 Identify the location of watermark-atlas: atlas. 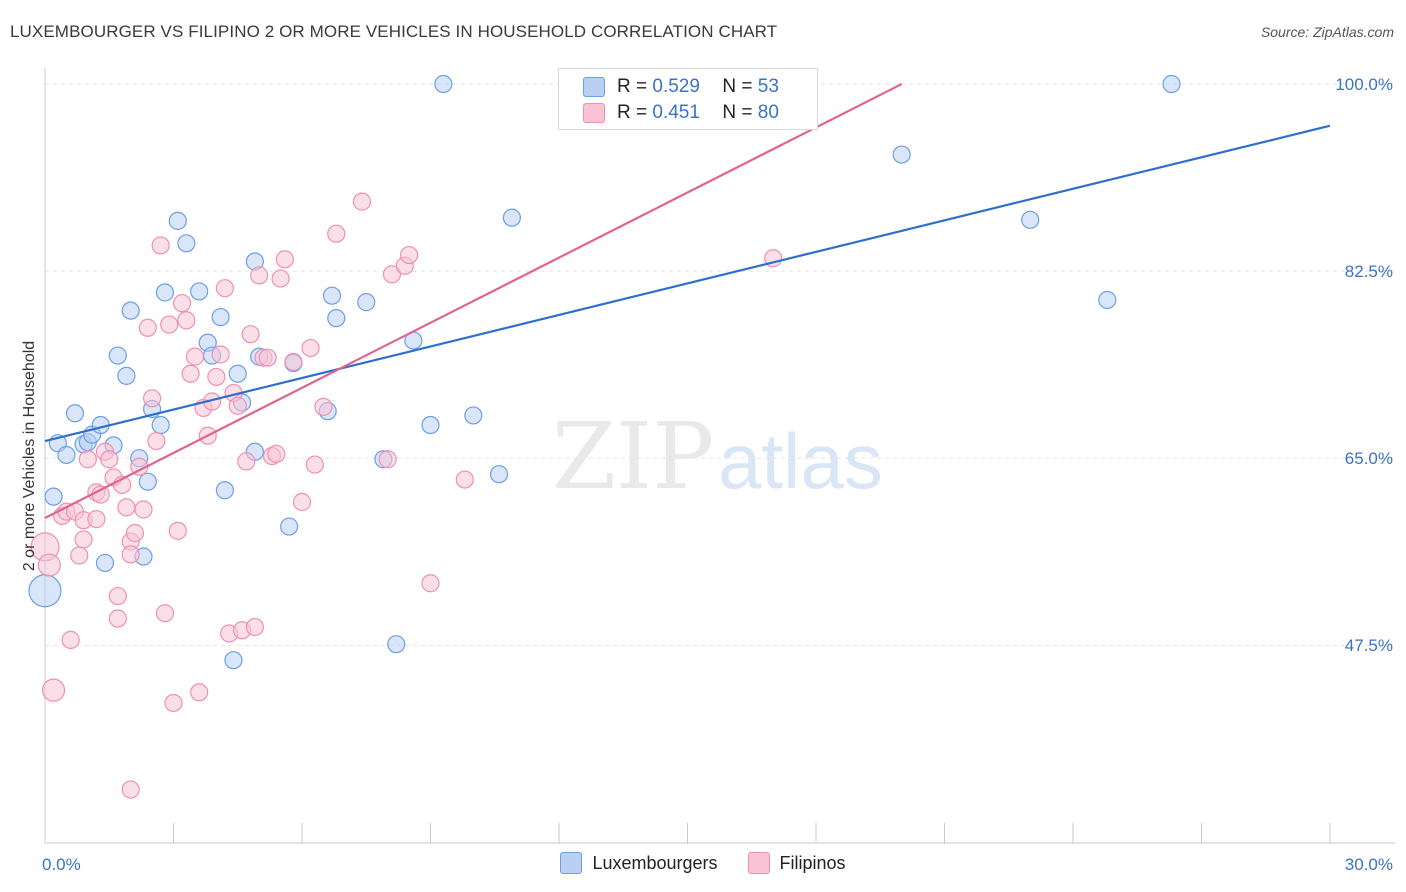
(800, 461).